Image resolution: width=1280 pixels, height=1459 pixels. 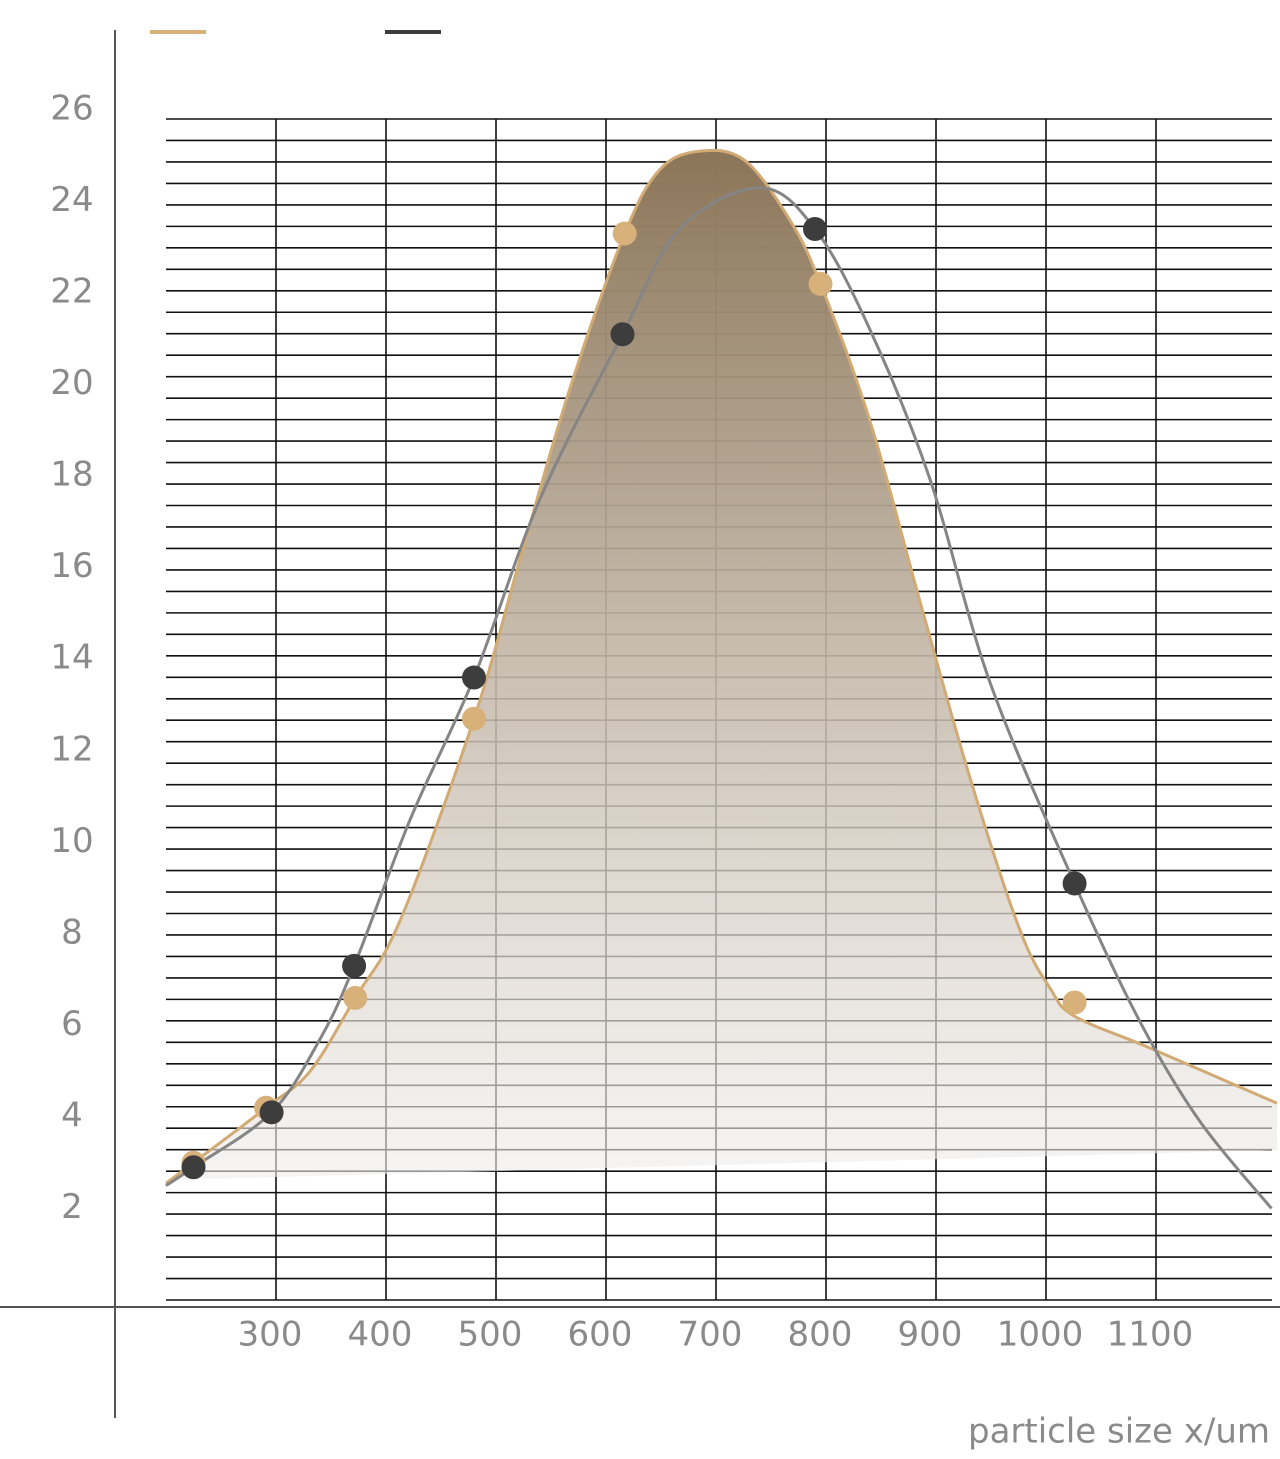 I want to click on y-tick-label: 16, so click(x=71, y=566).